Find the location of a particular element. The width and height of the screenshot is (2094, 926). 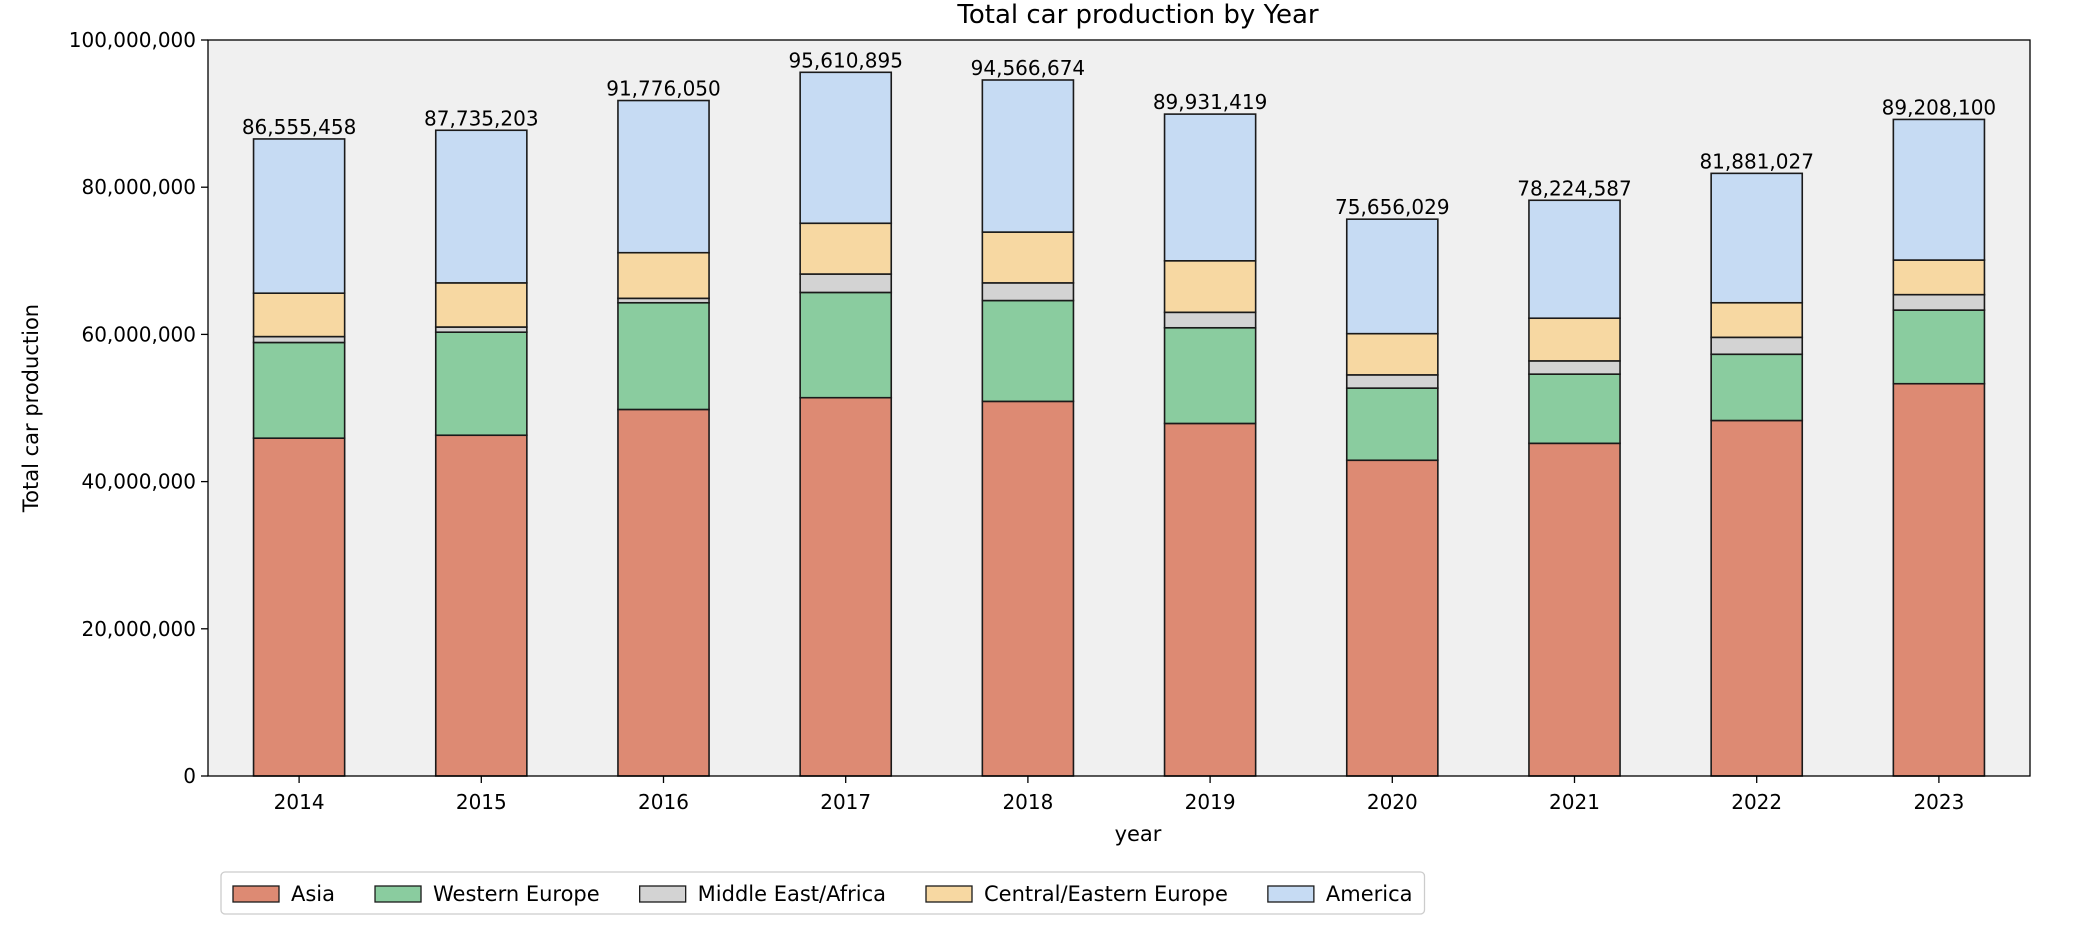

bar-2019-america is located at coordinates (1210, 187).